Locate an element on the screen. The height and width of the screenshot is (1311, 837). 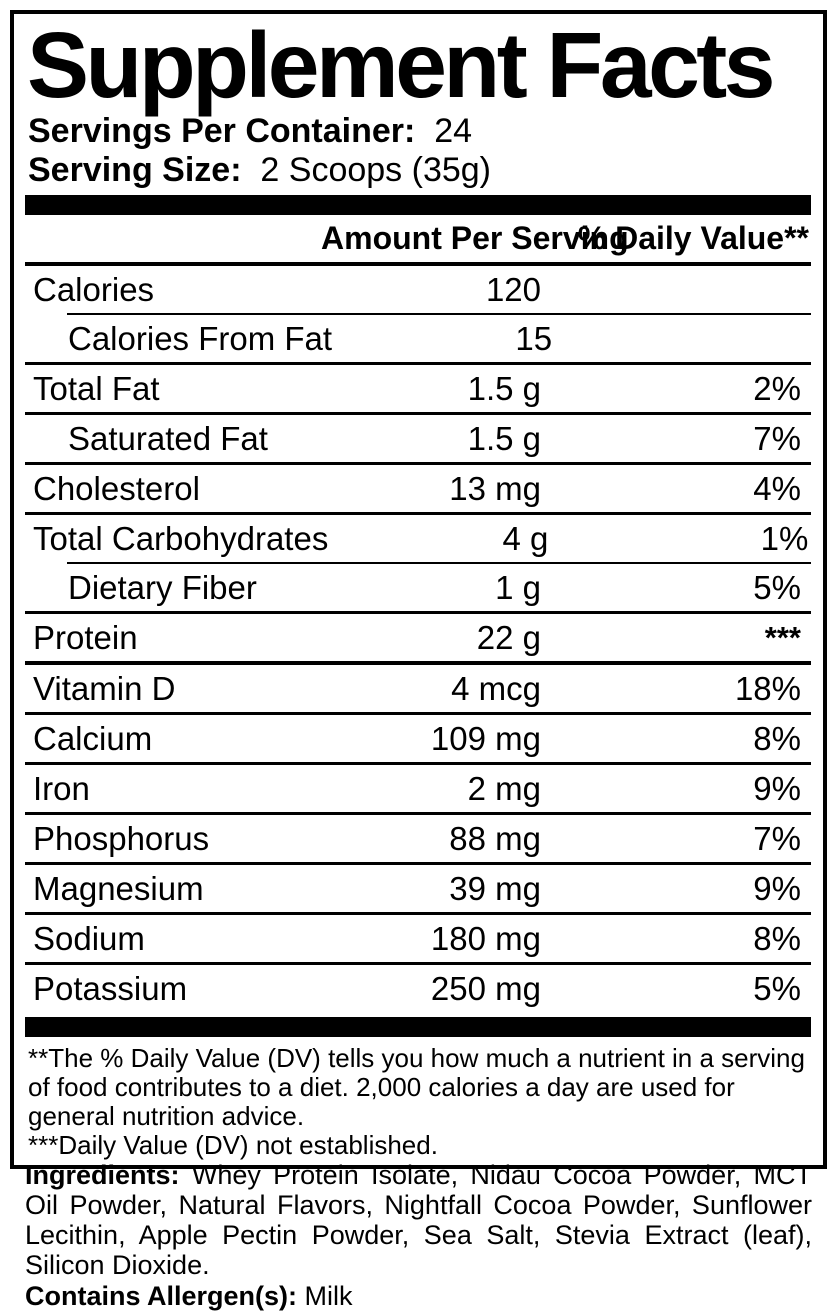
nutrient-label: Protein is located at coordinates (85, 637).